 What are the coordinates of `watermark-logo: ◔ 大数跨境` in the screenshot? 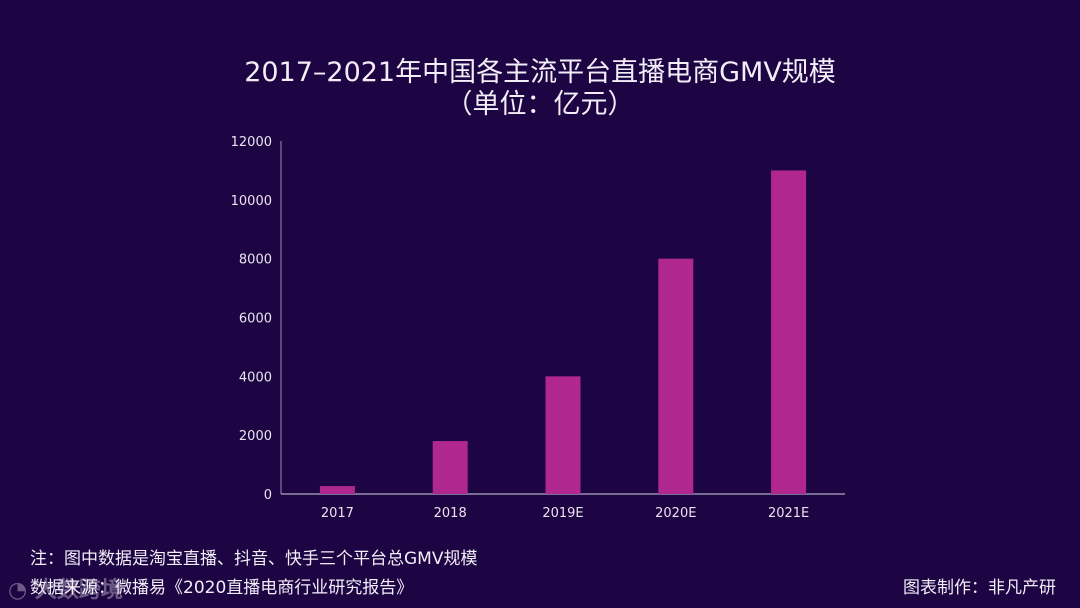 It's located at (65, 588).